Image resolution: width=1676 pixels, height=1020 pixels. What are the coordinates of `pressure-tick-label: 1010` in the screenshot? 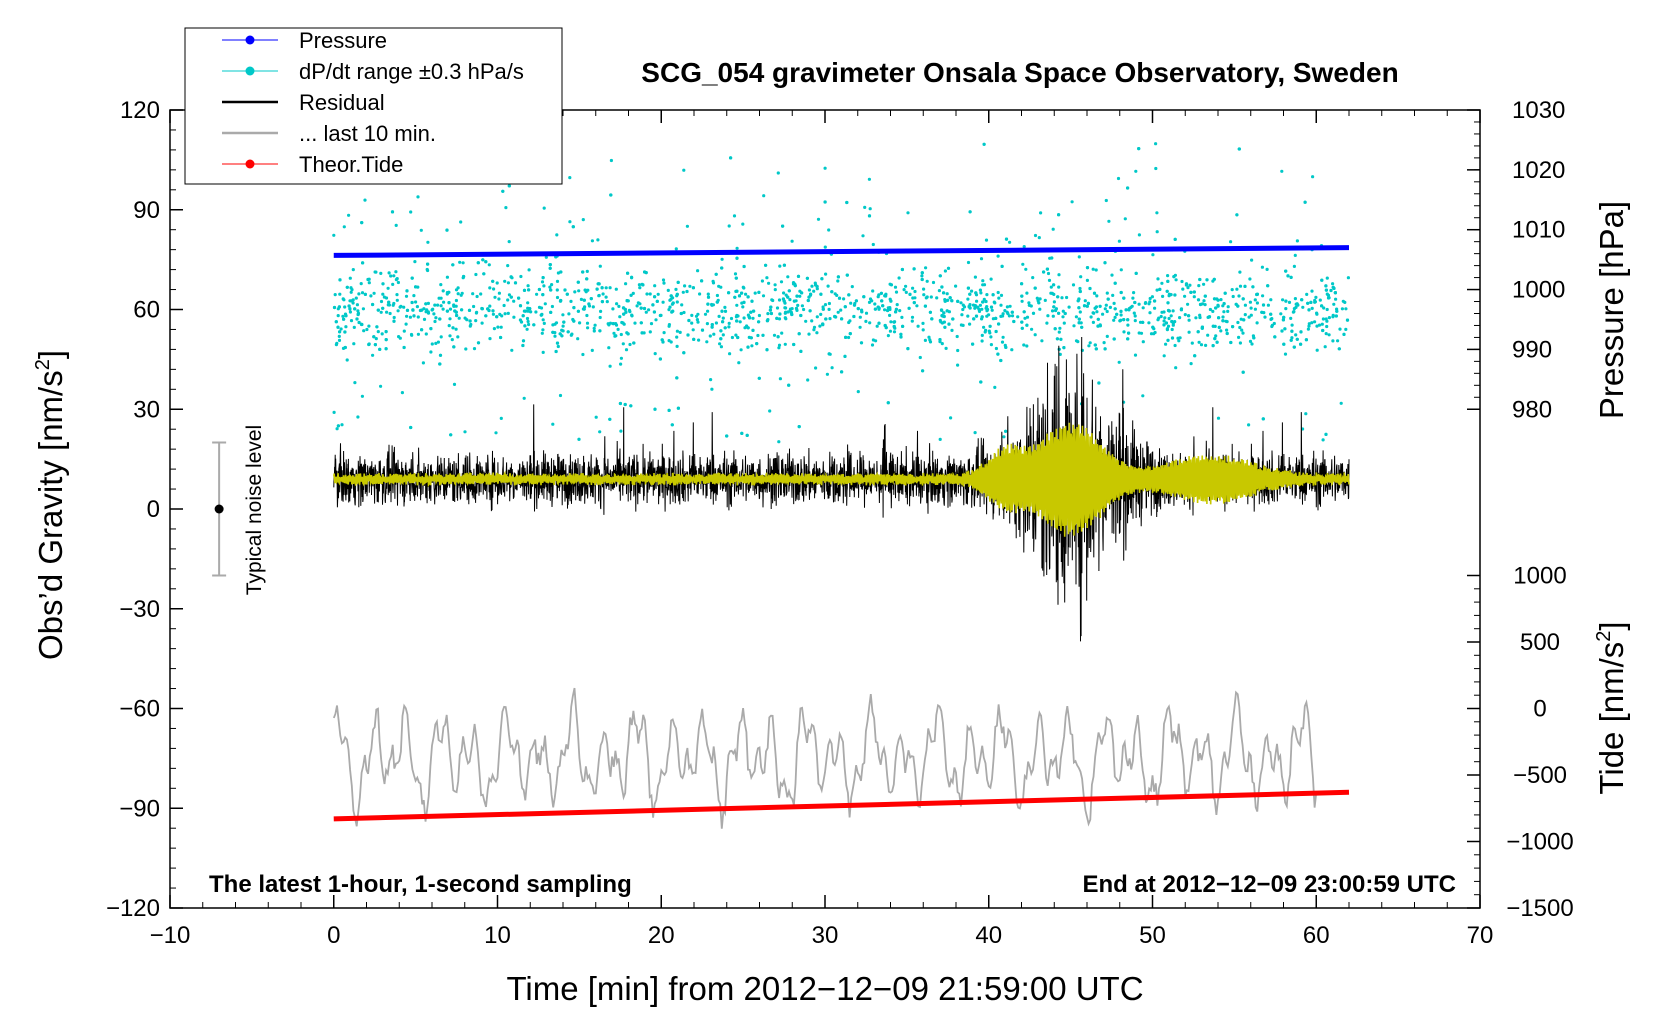 It's located at (1538, 230).